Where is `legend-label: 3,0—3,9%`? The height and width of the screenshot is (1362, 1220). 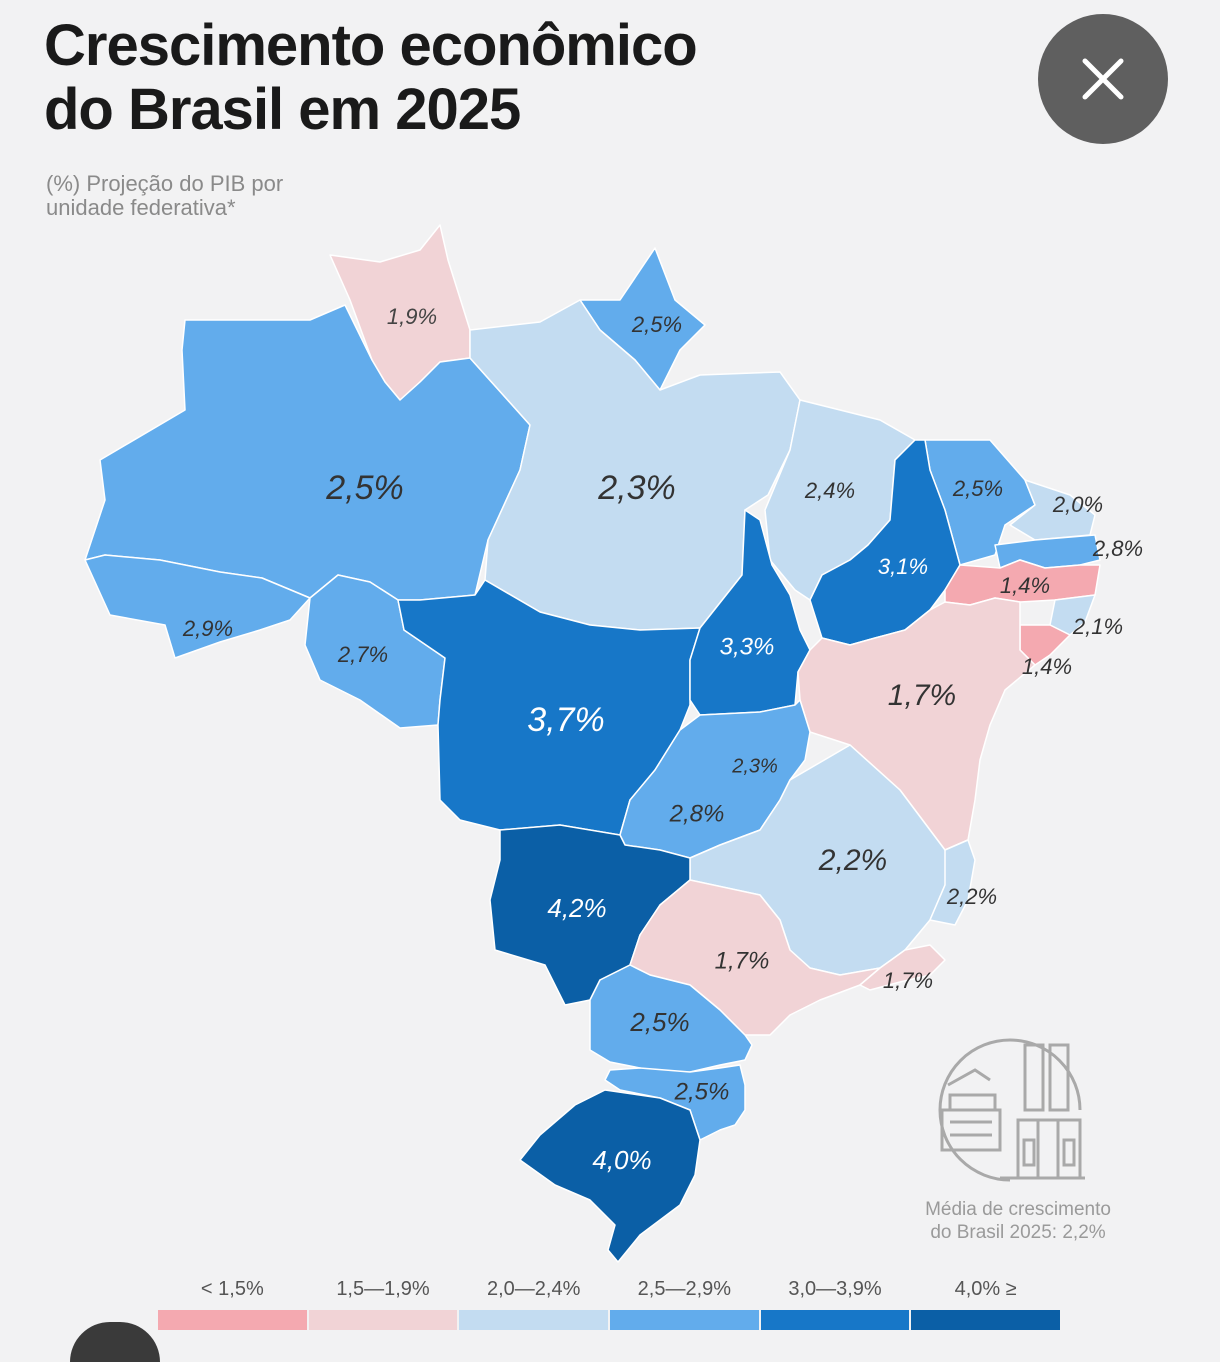
legend-label: 3,0—3,9% is located at coordinates (835, 1289).